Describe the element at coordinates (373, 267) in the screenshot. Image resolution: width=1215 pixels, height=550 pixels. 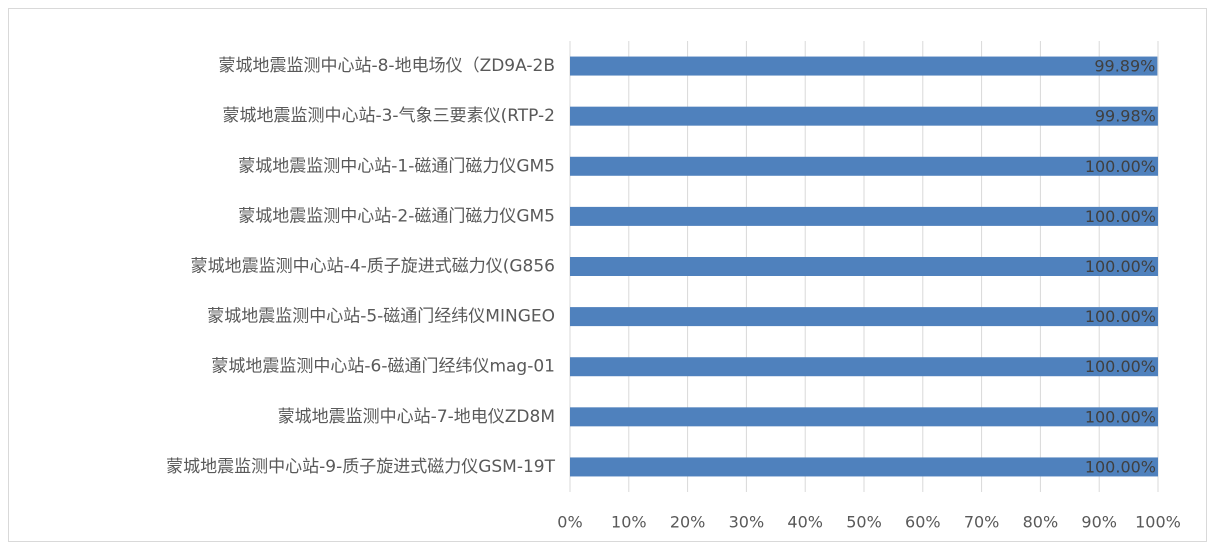
I see `y-tick-label: 蒙城地震监测中心站-4-质子旋进式磁力仪(G856` at that location.